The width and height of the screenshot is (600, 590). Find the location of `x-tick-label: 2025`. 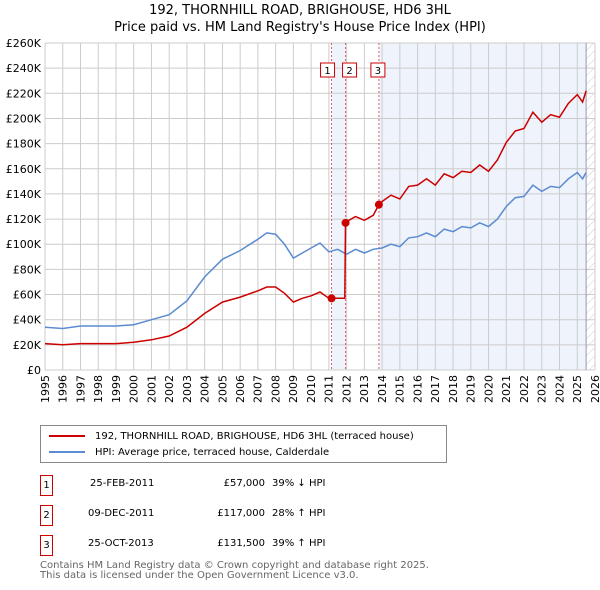

x-tick-label: 2025 is located at coordinates (577, 389).